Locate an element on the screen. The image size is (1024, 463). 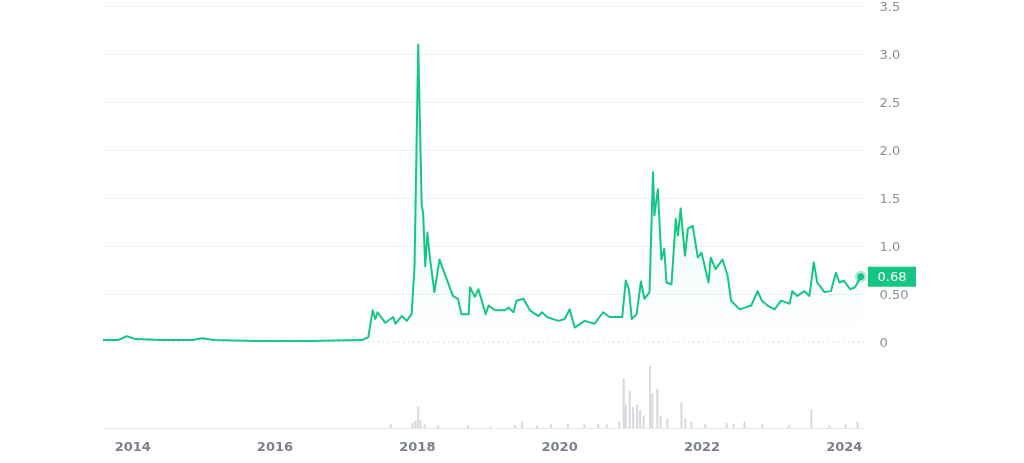
y-tick-label: 3.0 is located at coordinates (890, 54).